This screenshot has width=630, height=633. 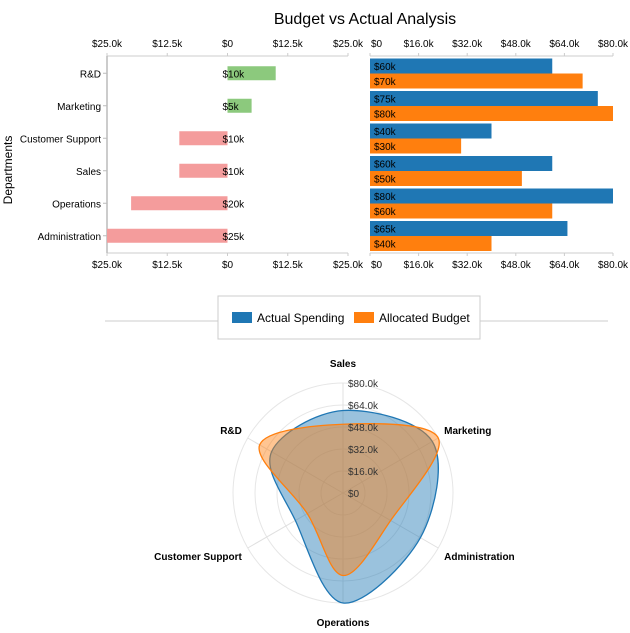 What do you see at coordinates (385, 230) in the screenshot?
I see `actual-label: $65k` at bounding box center [385, 230].